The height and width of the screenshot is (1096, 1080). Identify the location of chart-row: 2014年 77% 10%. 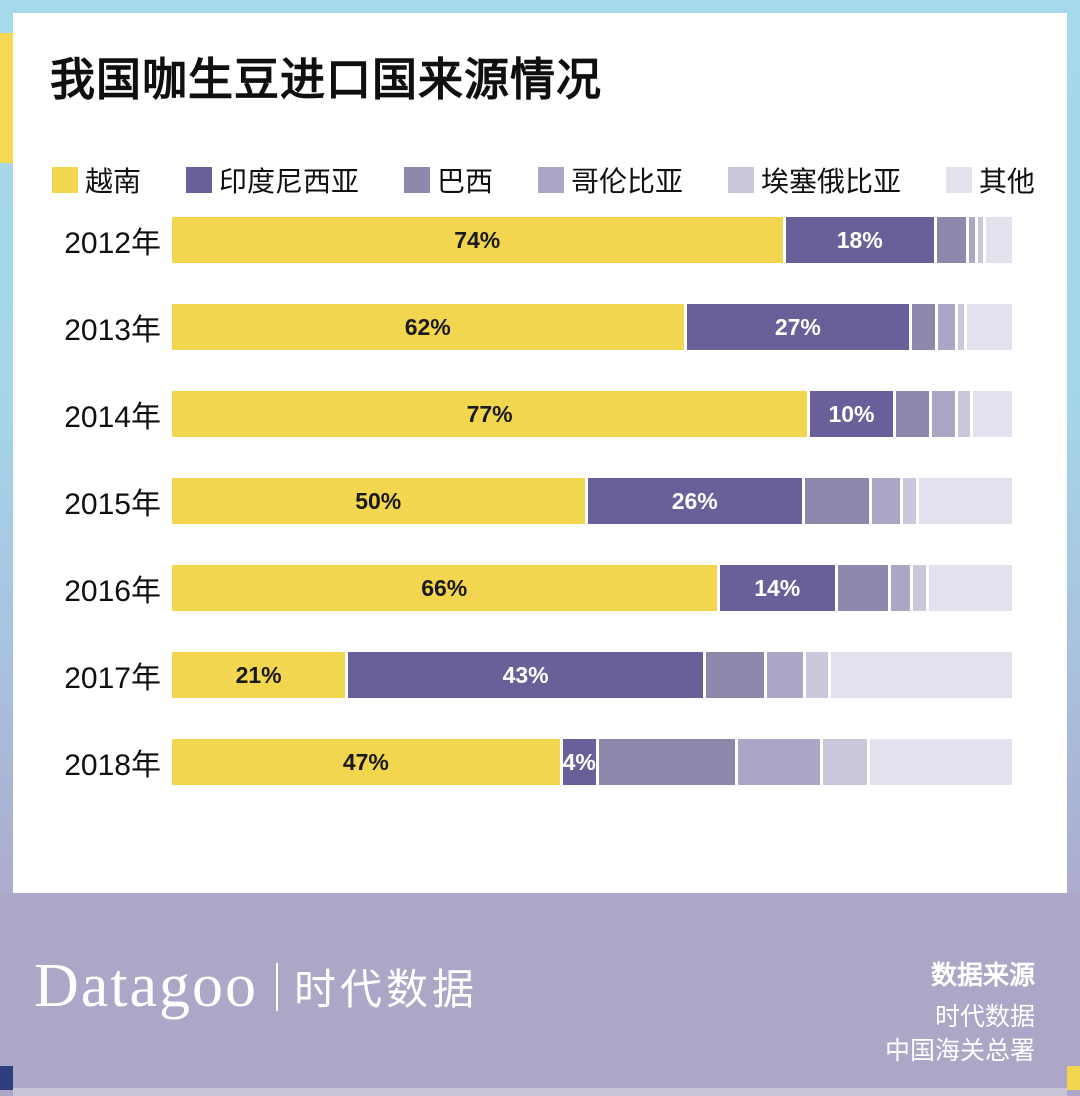
(540, 414).